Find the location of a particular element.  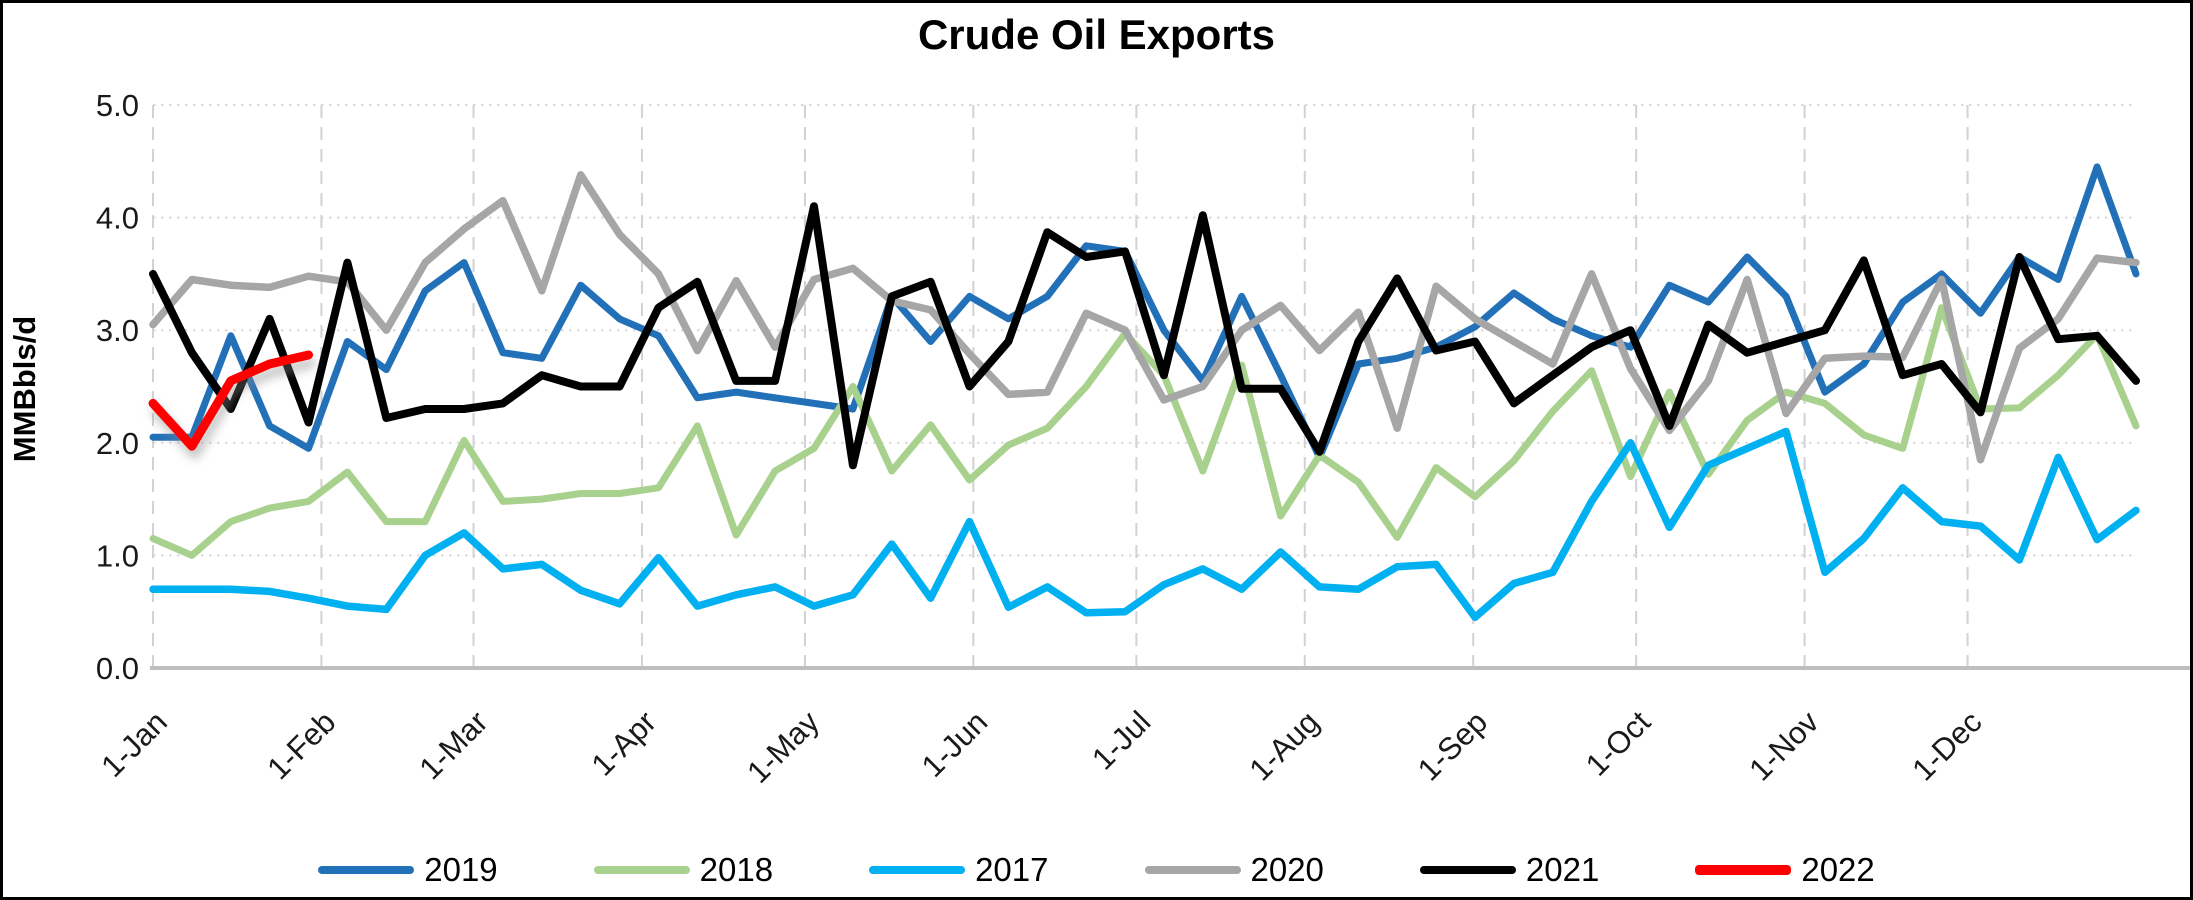

x-tick-label-1-May: 1-May is located at coordinates (783, 747).